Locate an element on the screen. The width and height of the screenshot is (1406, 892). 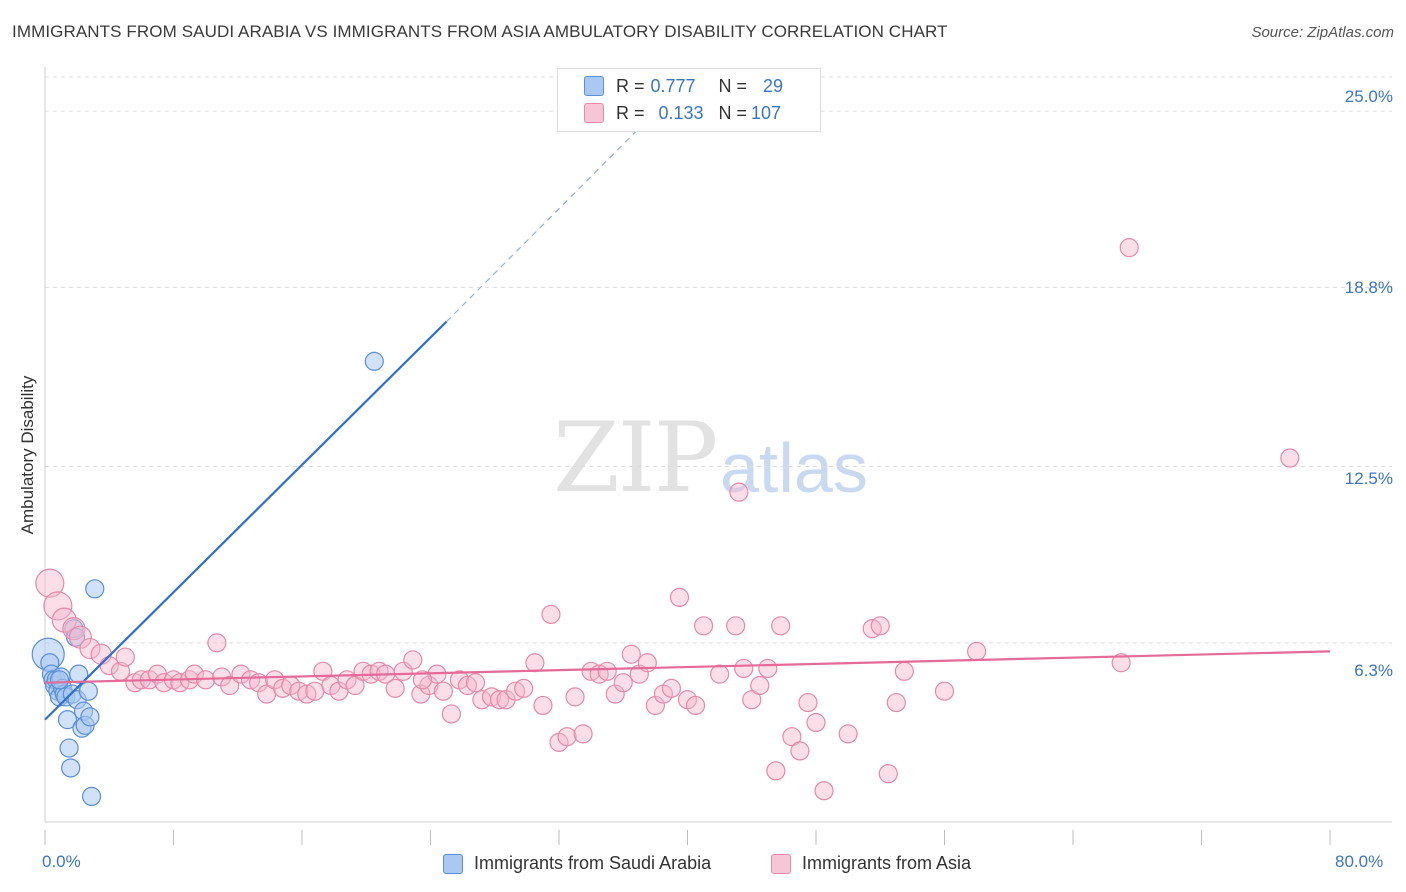
legend-item-asia: Immigrants from Asia is located at coordinates (871, 863).